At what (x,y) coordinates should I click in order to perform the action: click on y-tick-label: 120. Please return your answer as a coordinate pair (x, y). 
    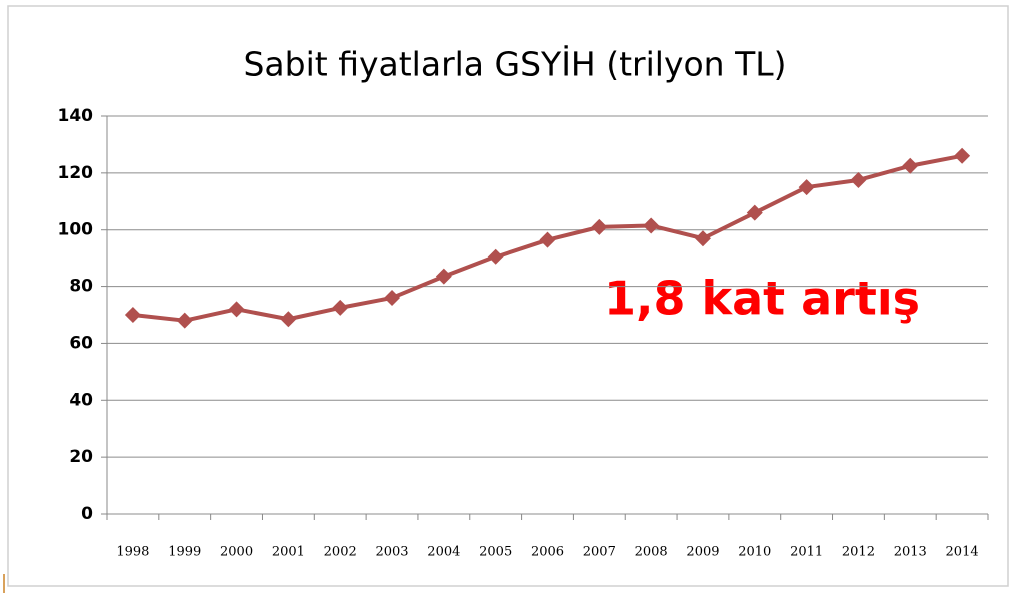
    Looking at the image, I should click on (76, 173).